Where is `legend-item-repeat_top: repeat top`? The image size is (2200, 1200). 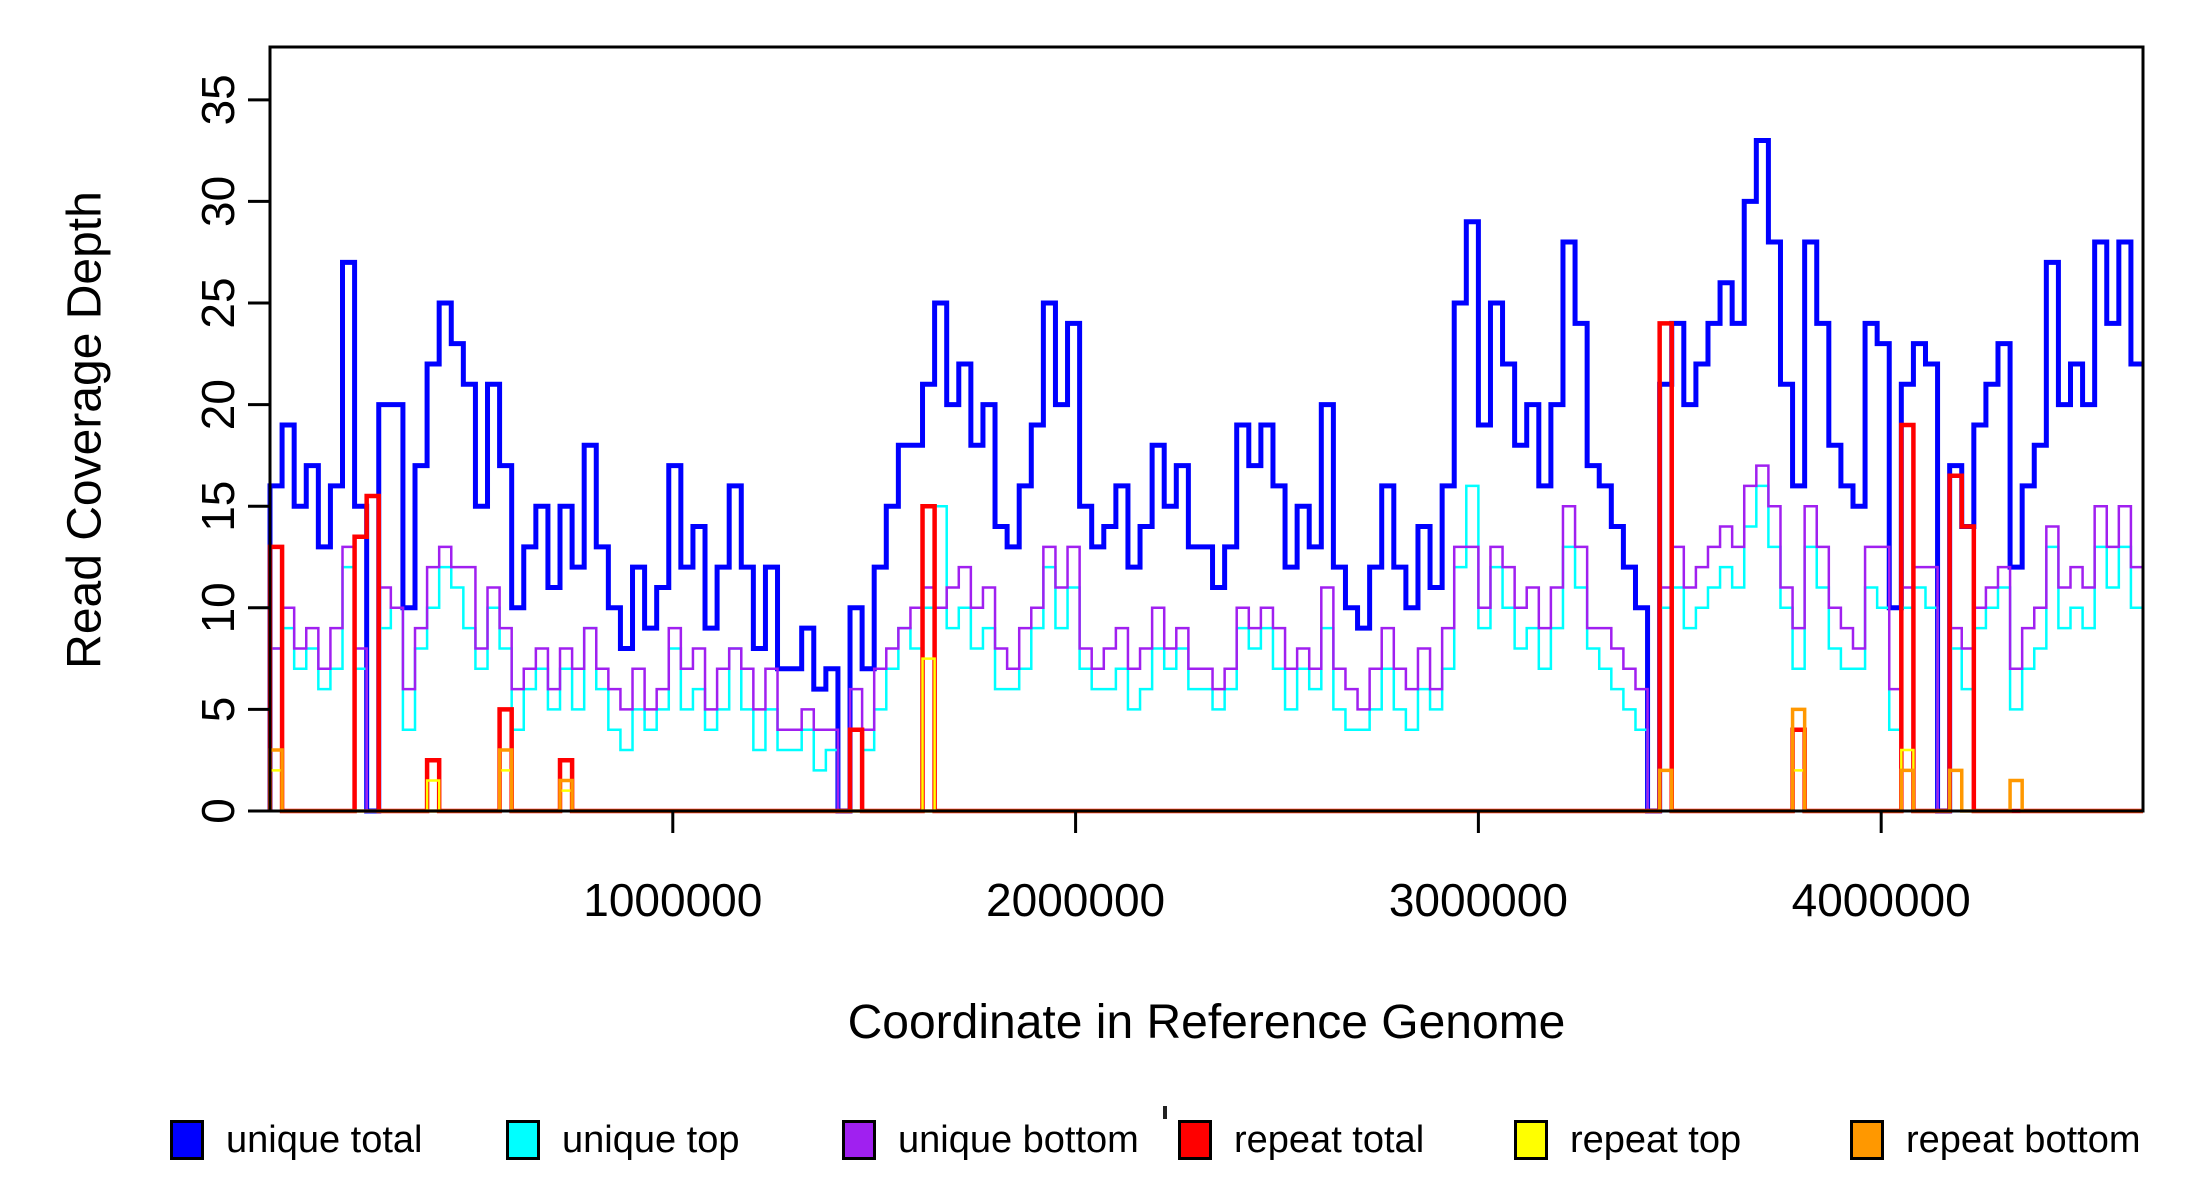
legend-item-repeat_top: repeat top is located at coordinates (1627, 1140).